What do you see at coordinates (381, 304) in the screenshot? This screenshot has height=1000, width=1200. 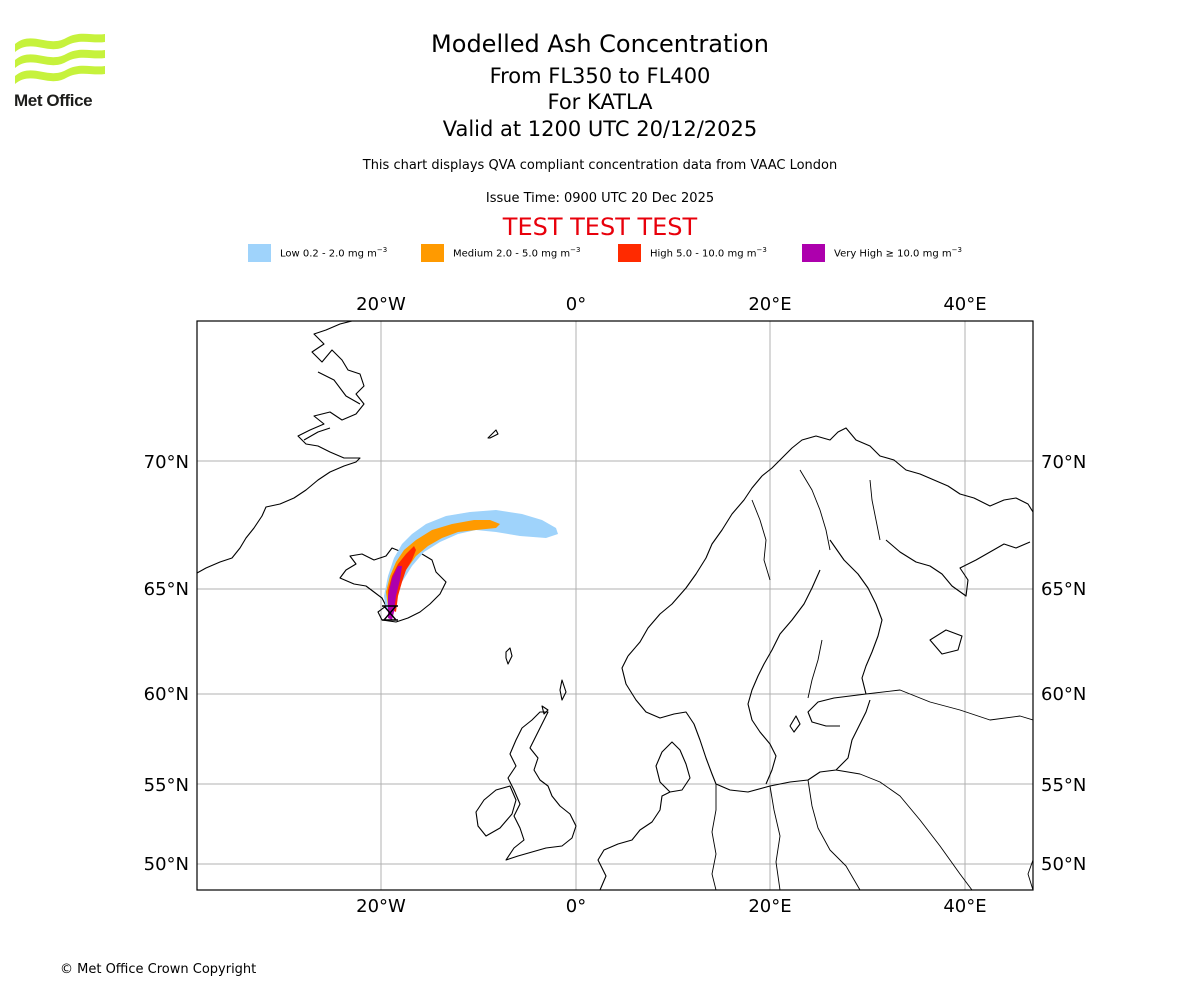 I see `lon-label-top-20w: 20°W` at bounding box center [381, 304].